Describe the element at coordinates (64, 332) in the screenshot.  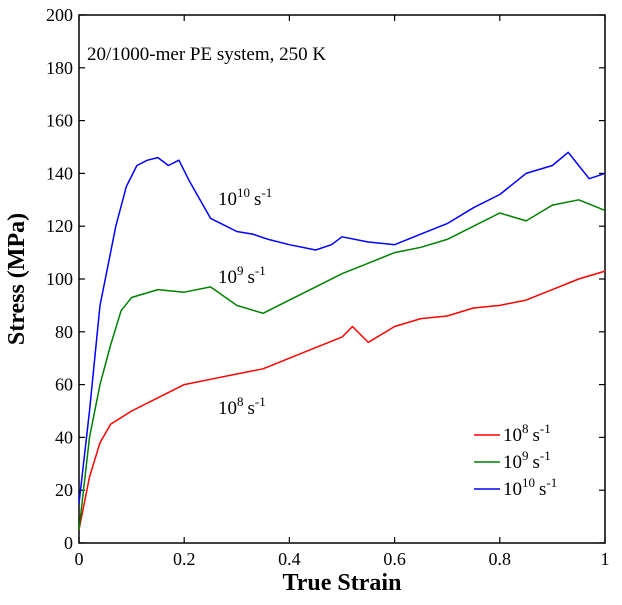
I see `y-tick-label: 80` at that location.